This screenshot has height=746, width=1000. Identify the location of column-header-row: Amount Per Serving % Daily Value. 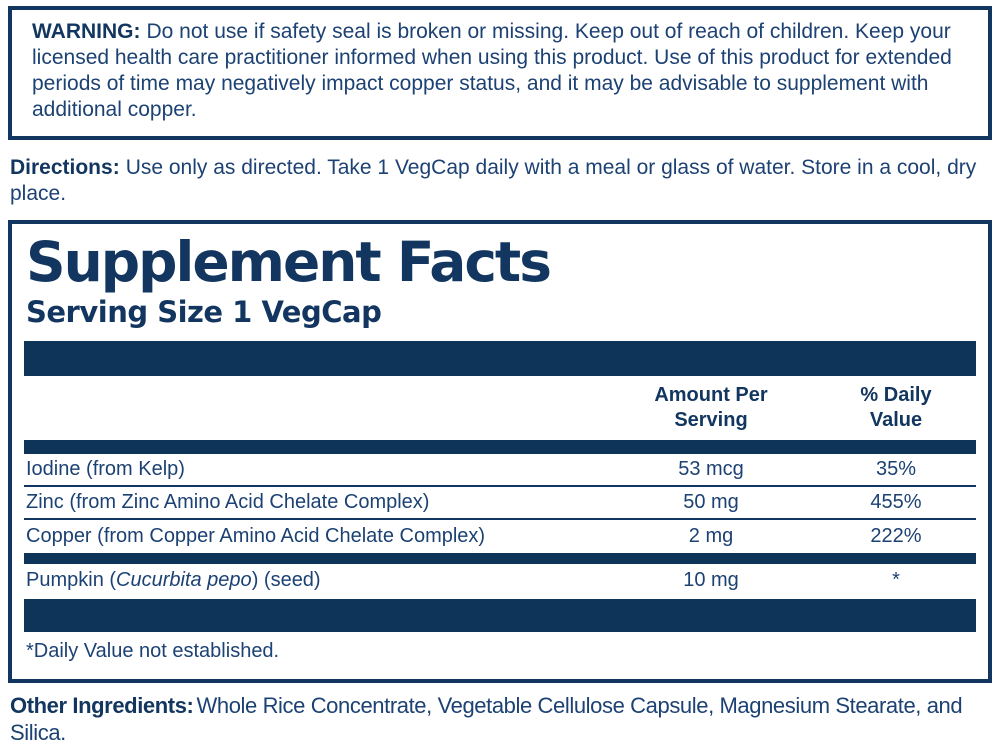
(500, 408).